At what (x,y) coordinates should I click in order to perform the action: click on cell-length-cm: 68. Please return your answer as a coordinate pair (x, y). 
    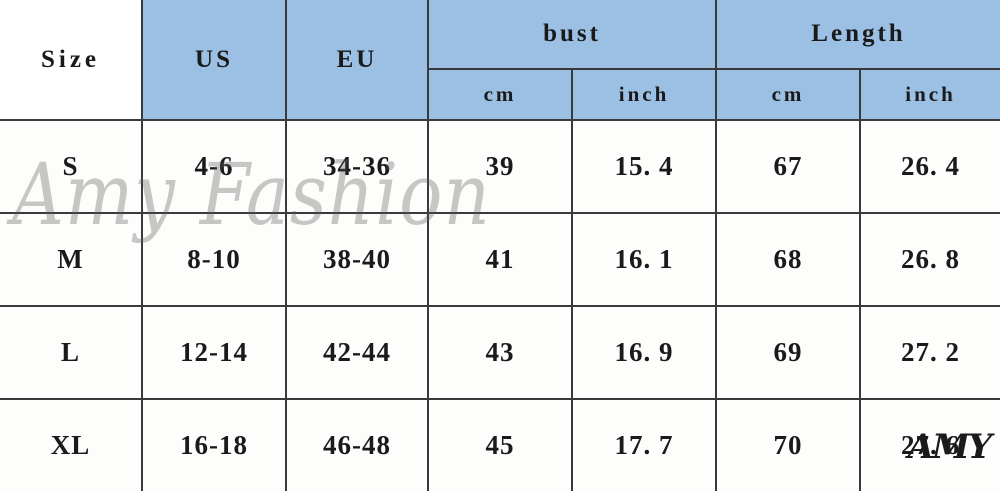
    Looking at the image, I should click on (788, 260).